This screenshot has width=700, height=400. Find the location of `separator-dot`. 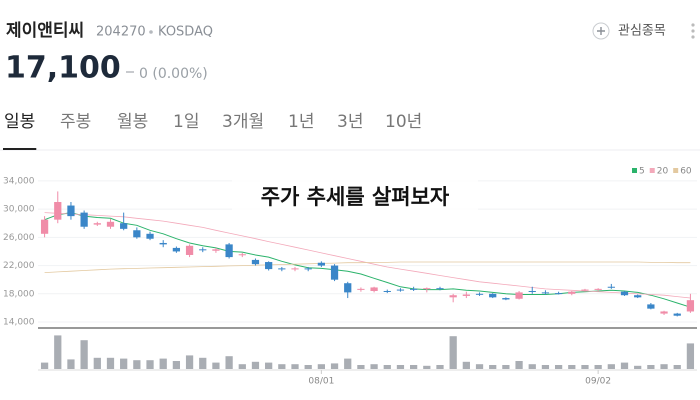

separator-dot is located at coordinates (151, 32).